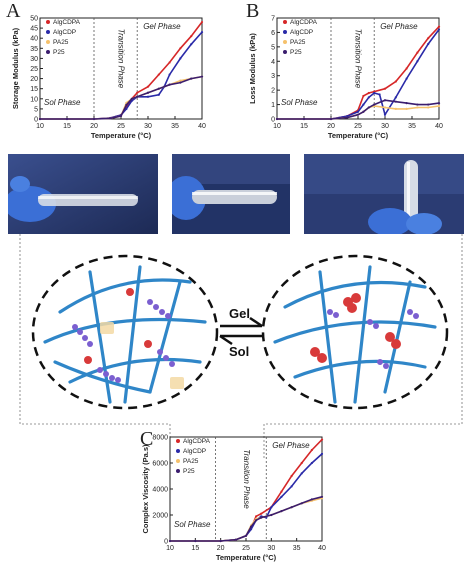 The image size is (474, 571). I want to click on gel-pnipam-chains, so click(373, 339).